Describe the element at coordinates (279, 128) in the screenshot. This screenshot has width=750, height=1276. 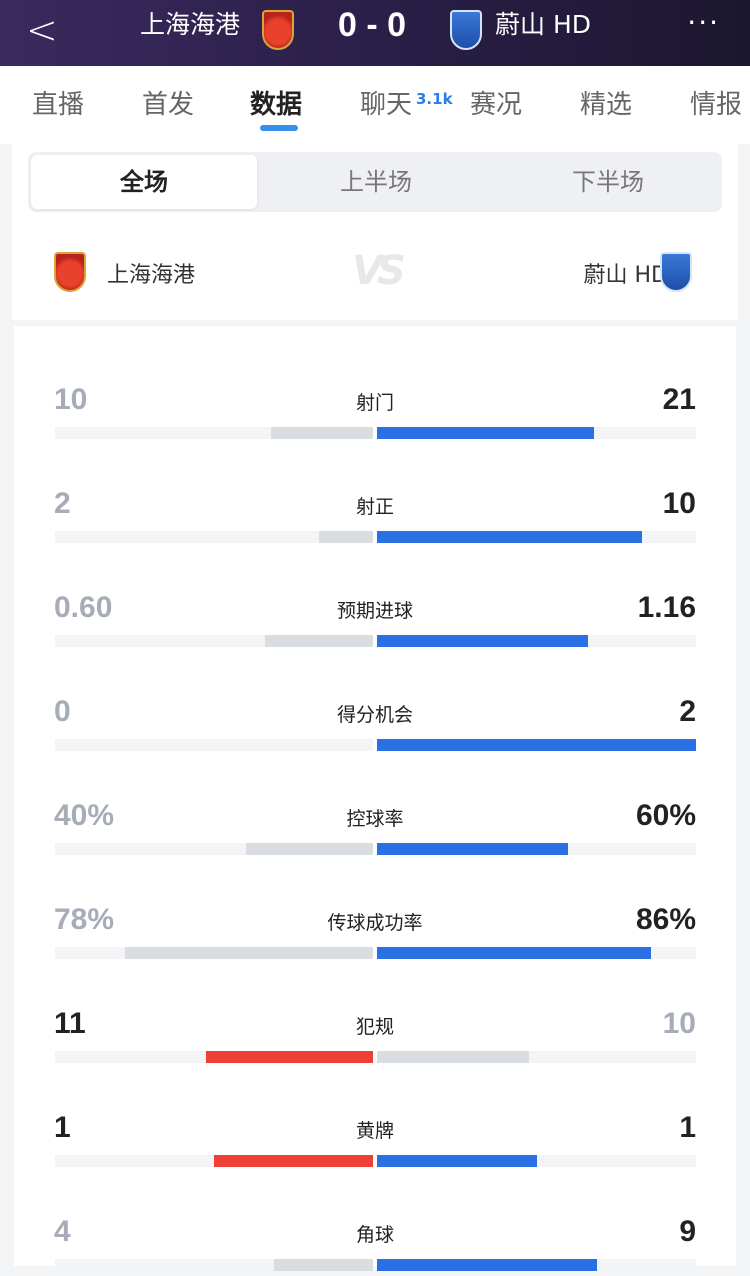
I see `active-tab-indicator` at that location.